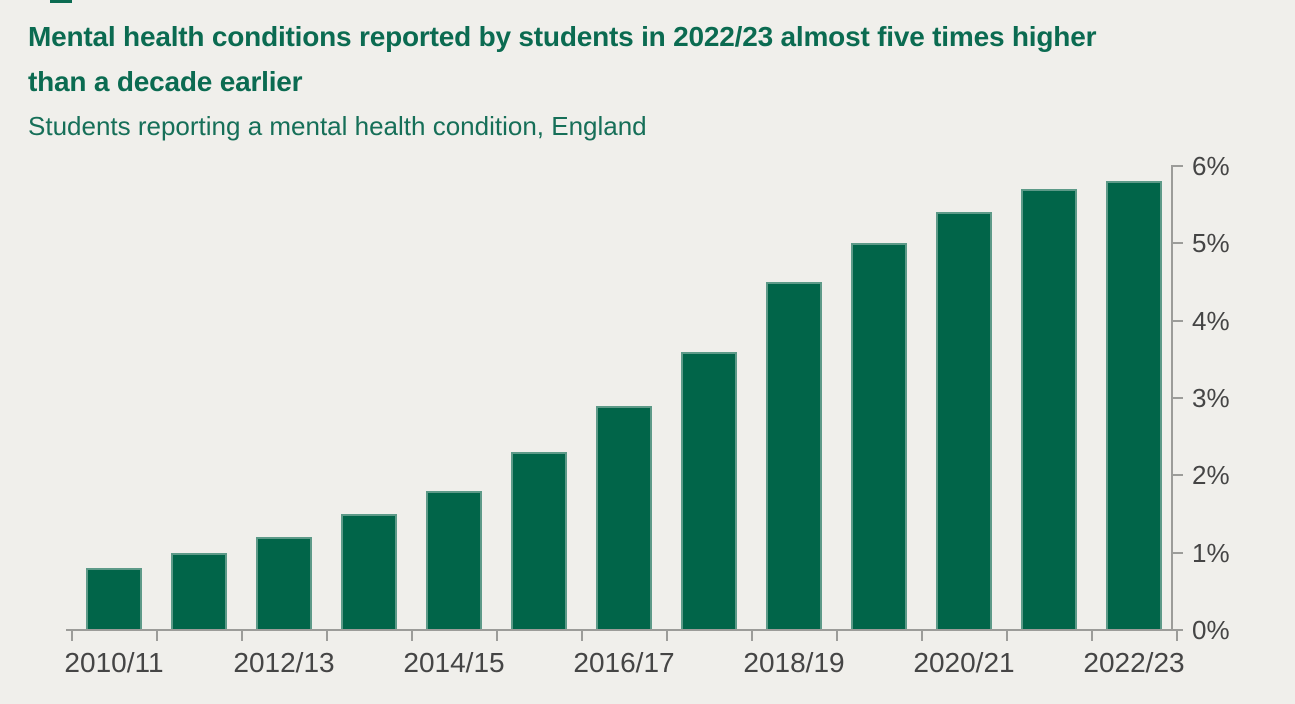 Image resolution: width=1295 pixels, height=704 pixels. I want to click on x-tick-label: 2018/19, so click(794, 662).